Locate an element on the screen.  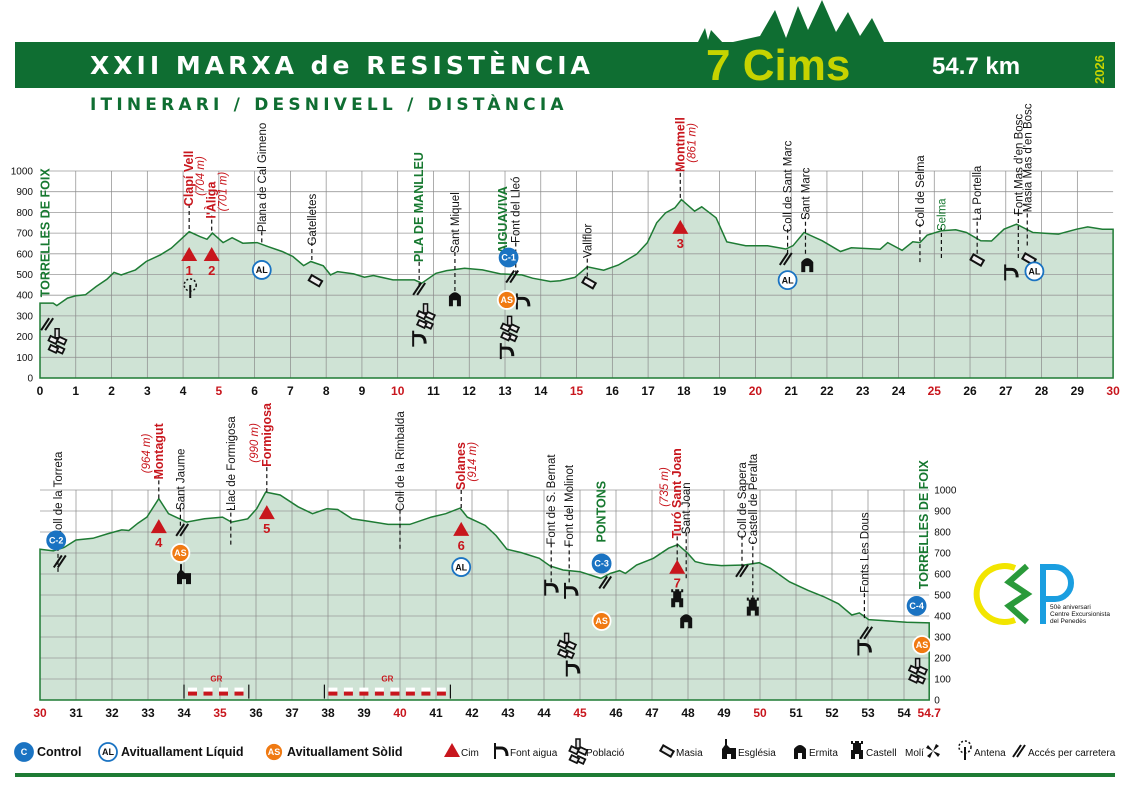
summit-altitude: (861 m) is located at coordinates (692, 143).